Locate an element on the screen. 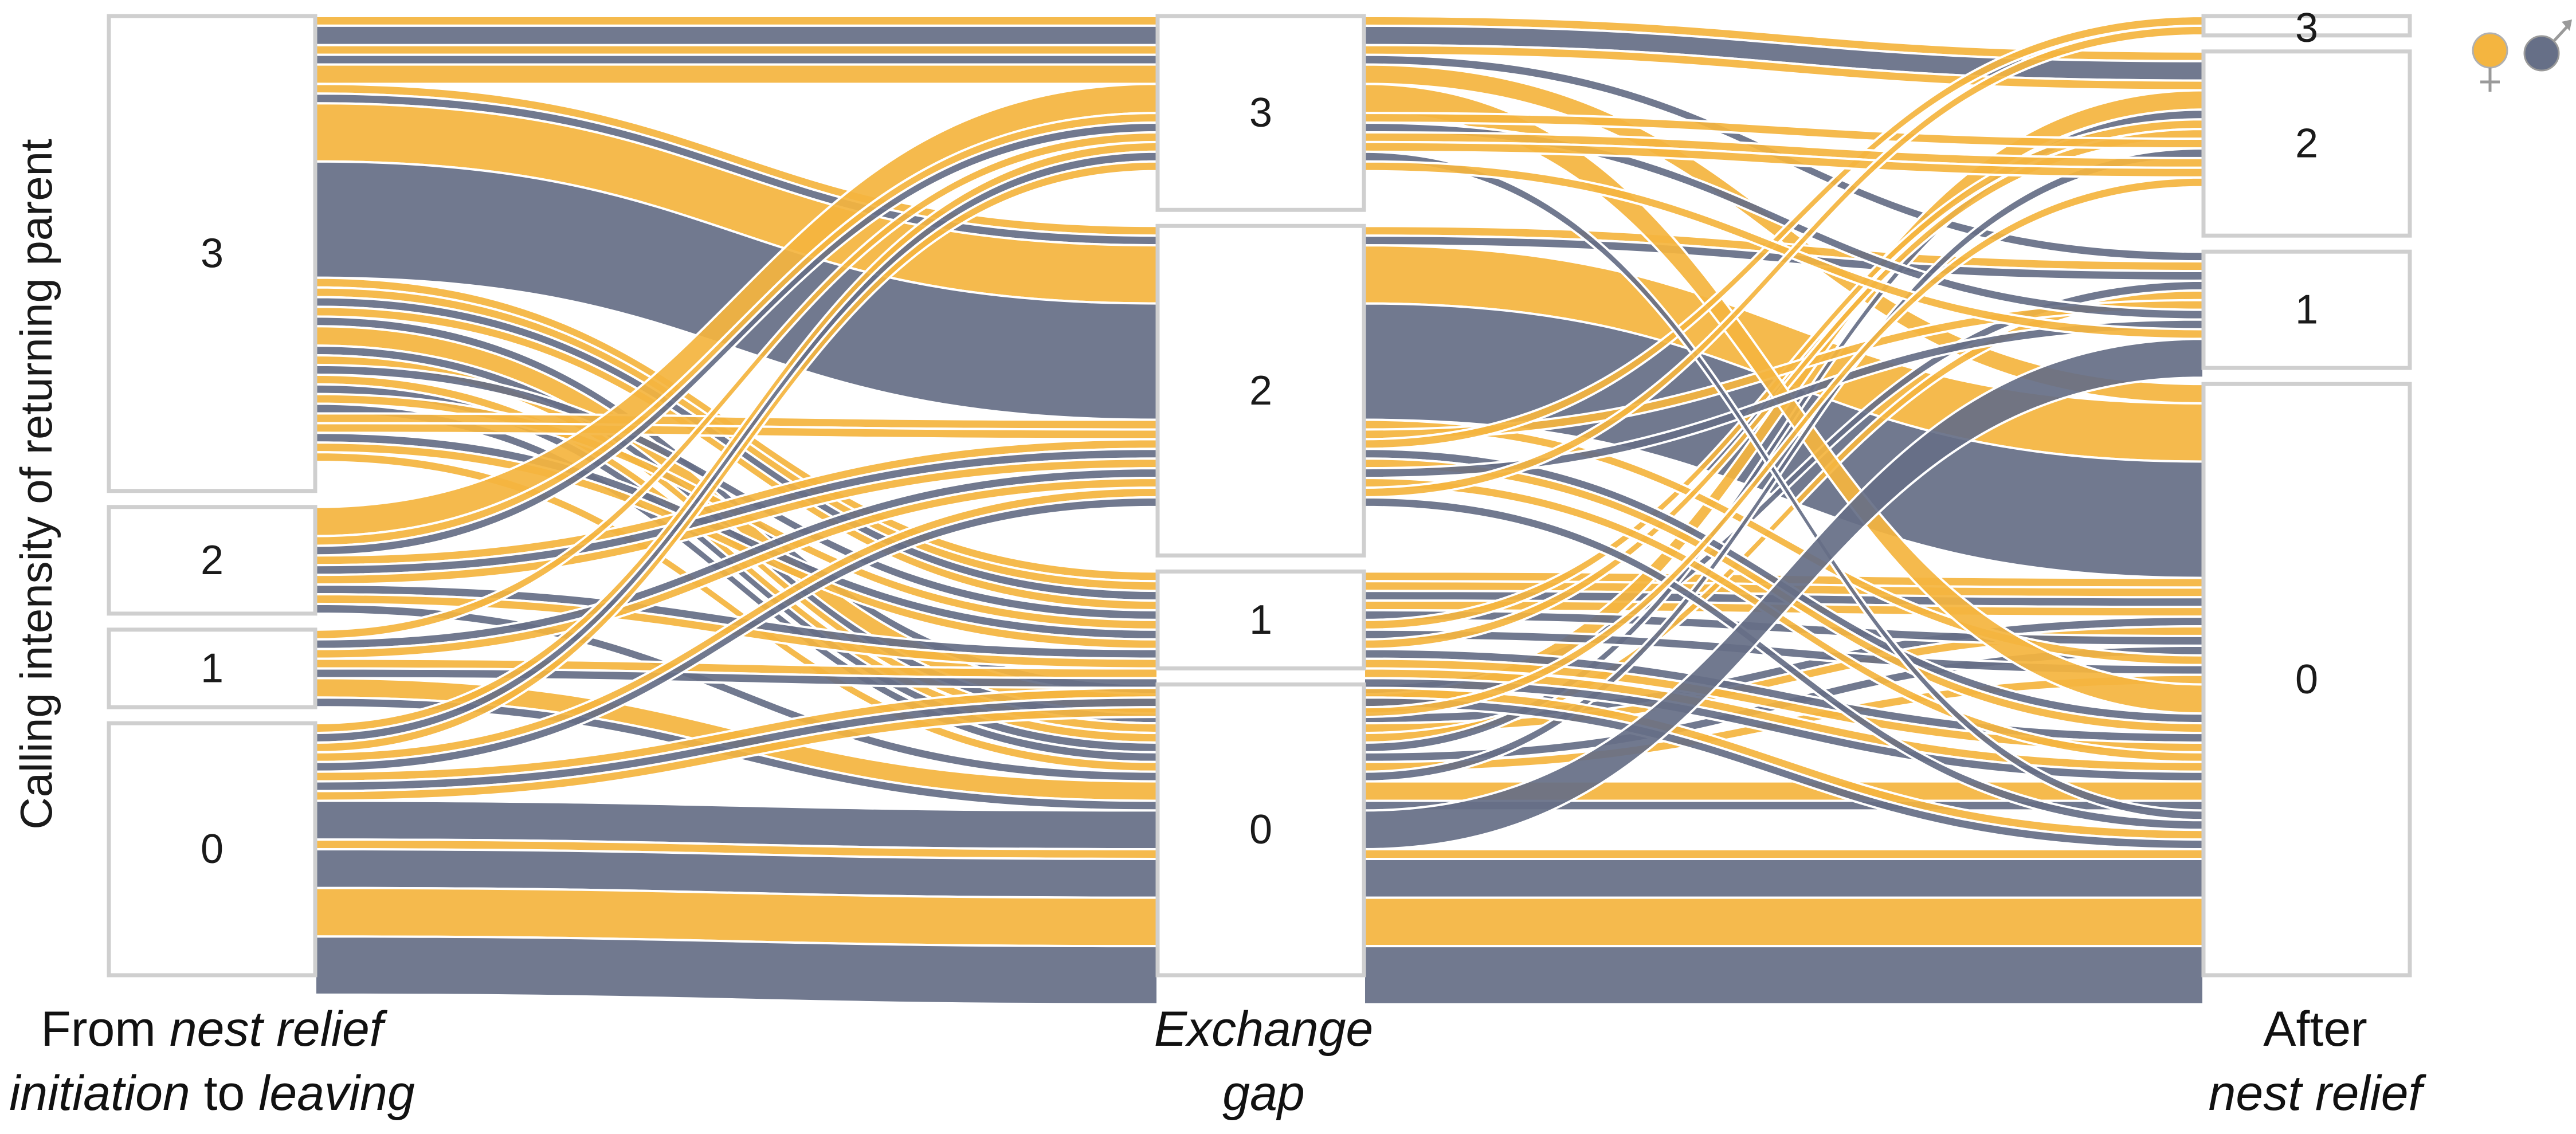  node-label-initiation-0: 0 is located at coordinates (212, 849).